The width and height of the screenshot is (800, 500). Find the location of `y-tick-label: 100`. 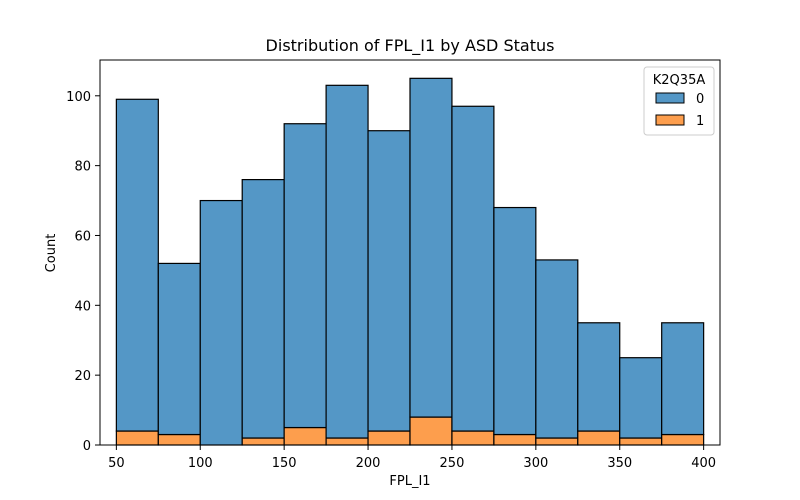

y-tick-label: 100 is located at coordinates (78, 97).